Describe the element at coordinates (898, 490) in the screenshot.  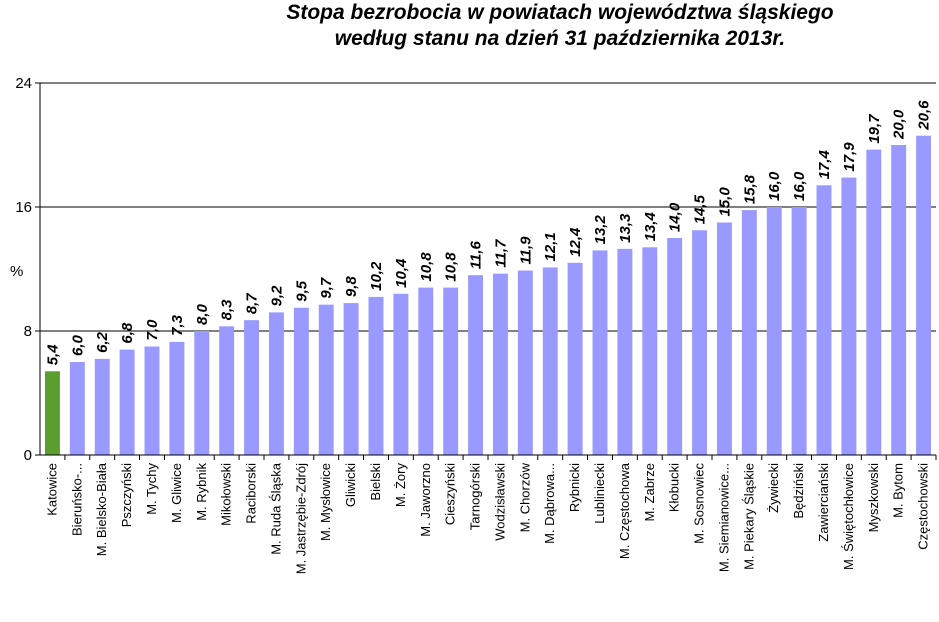
I see `x-tick-label: M. Bytom` at that location.